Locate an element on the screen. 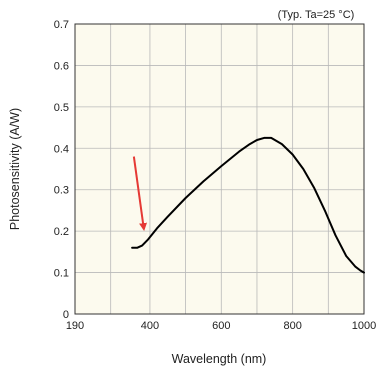  y-tick-label: 0 is located at coordinates (66, 315).